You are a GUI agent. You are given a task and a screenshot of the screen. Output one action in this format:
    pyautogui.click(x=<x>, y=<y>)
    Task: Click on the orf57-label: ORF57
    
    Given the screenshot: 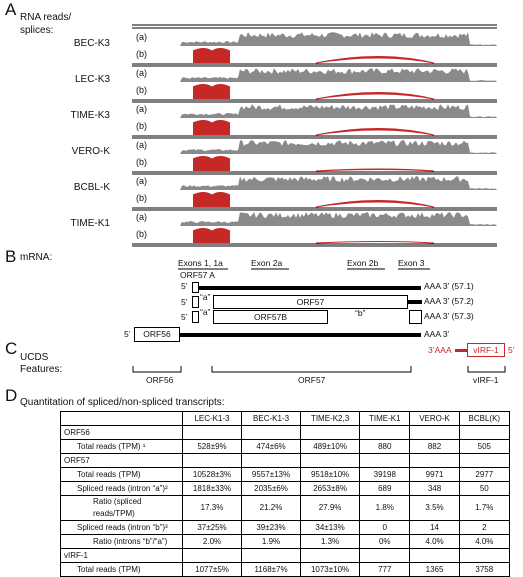 What is the action you would take?
    pyautogui.click(x=310, y=302)
    